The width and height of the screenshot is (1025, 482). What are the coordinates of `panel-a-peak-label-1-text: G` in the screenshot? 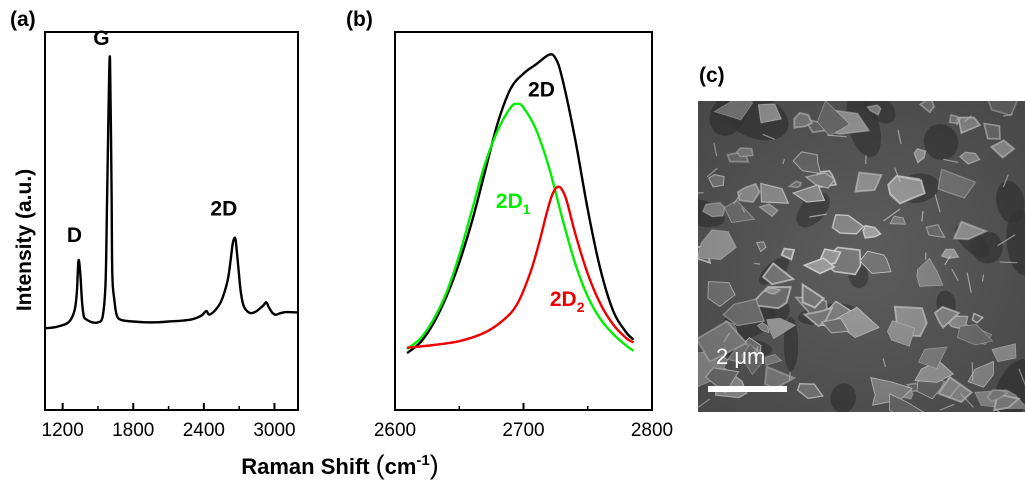 It's located at (101, 38).